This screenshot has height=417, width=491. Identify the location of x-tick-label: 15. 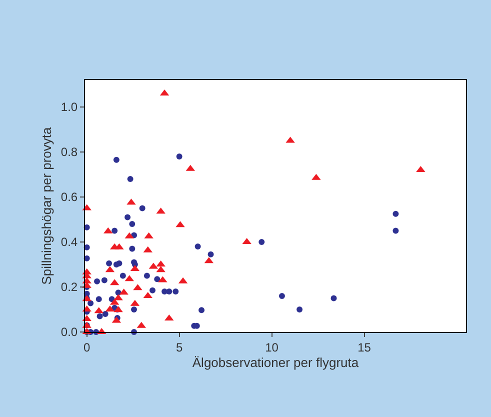
(365, 347).